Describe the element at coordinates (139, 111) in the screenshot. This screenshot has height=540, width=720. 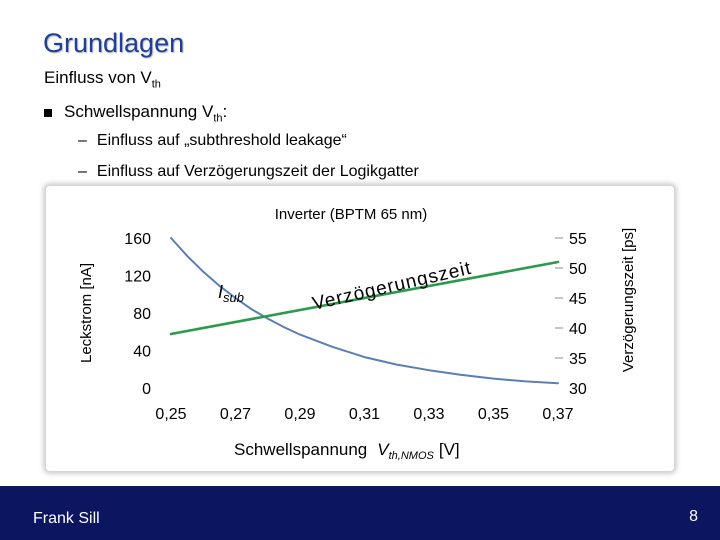
I see `bullet-text: Schwellspannung V` at that location.